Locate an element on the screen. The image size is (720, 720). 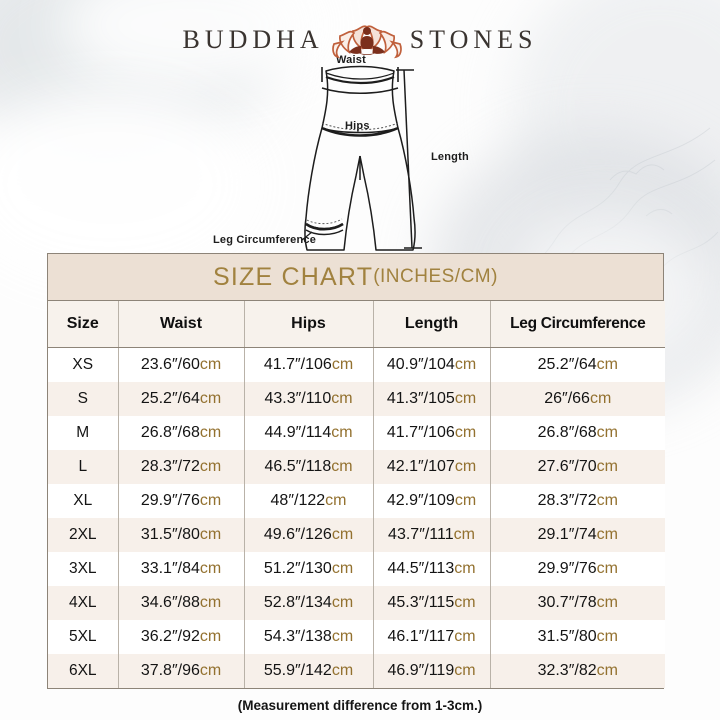
length-cell: 42.1″/107cm is located at coordinates (432, 467).